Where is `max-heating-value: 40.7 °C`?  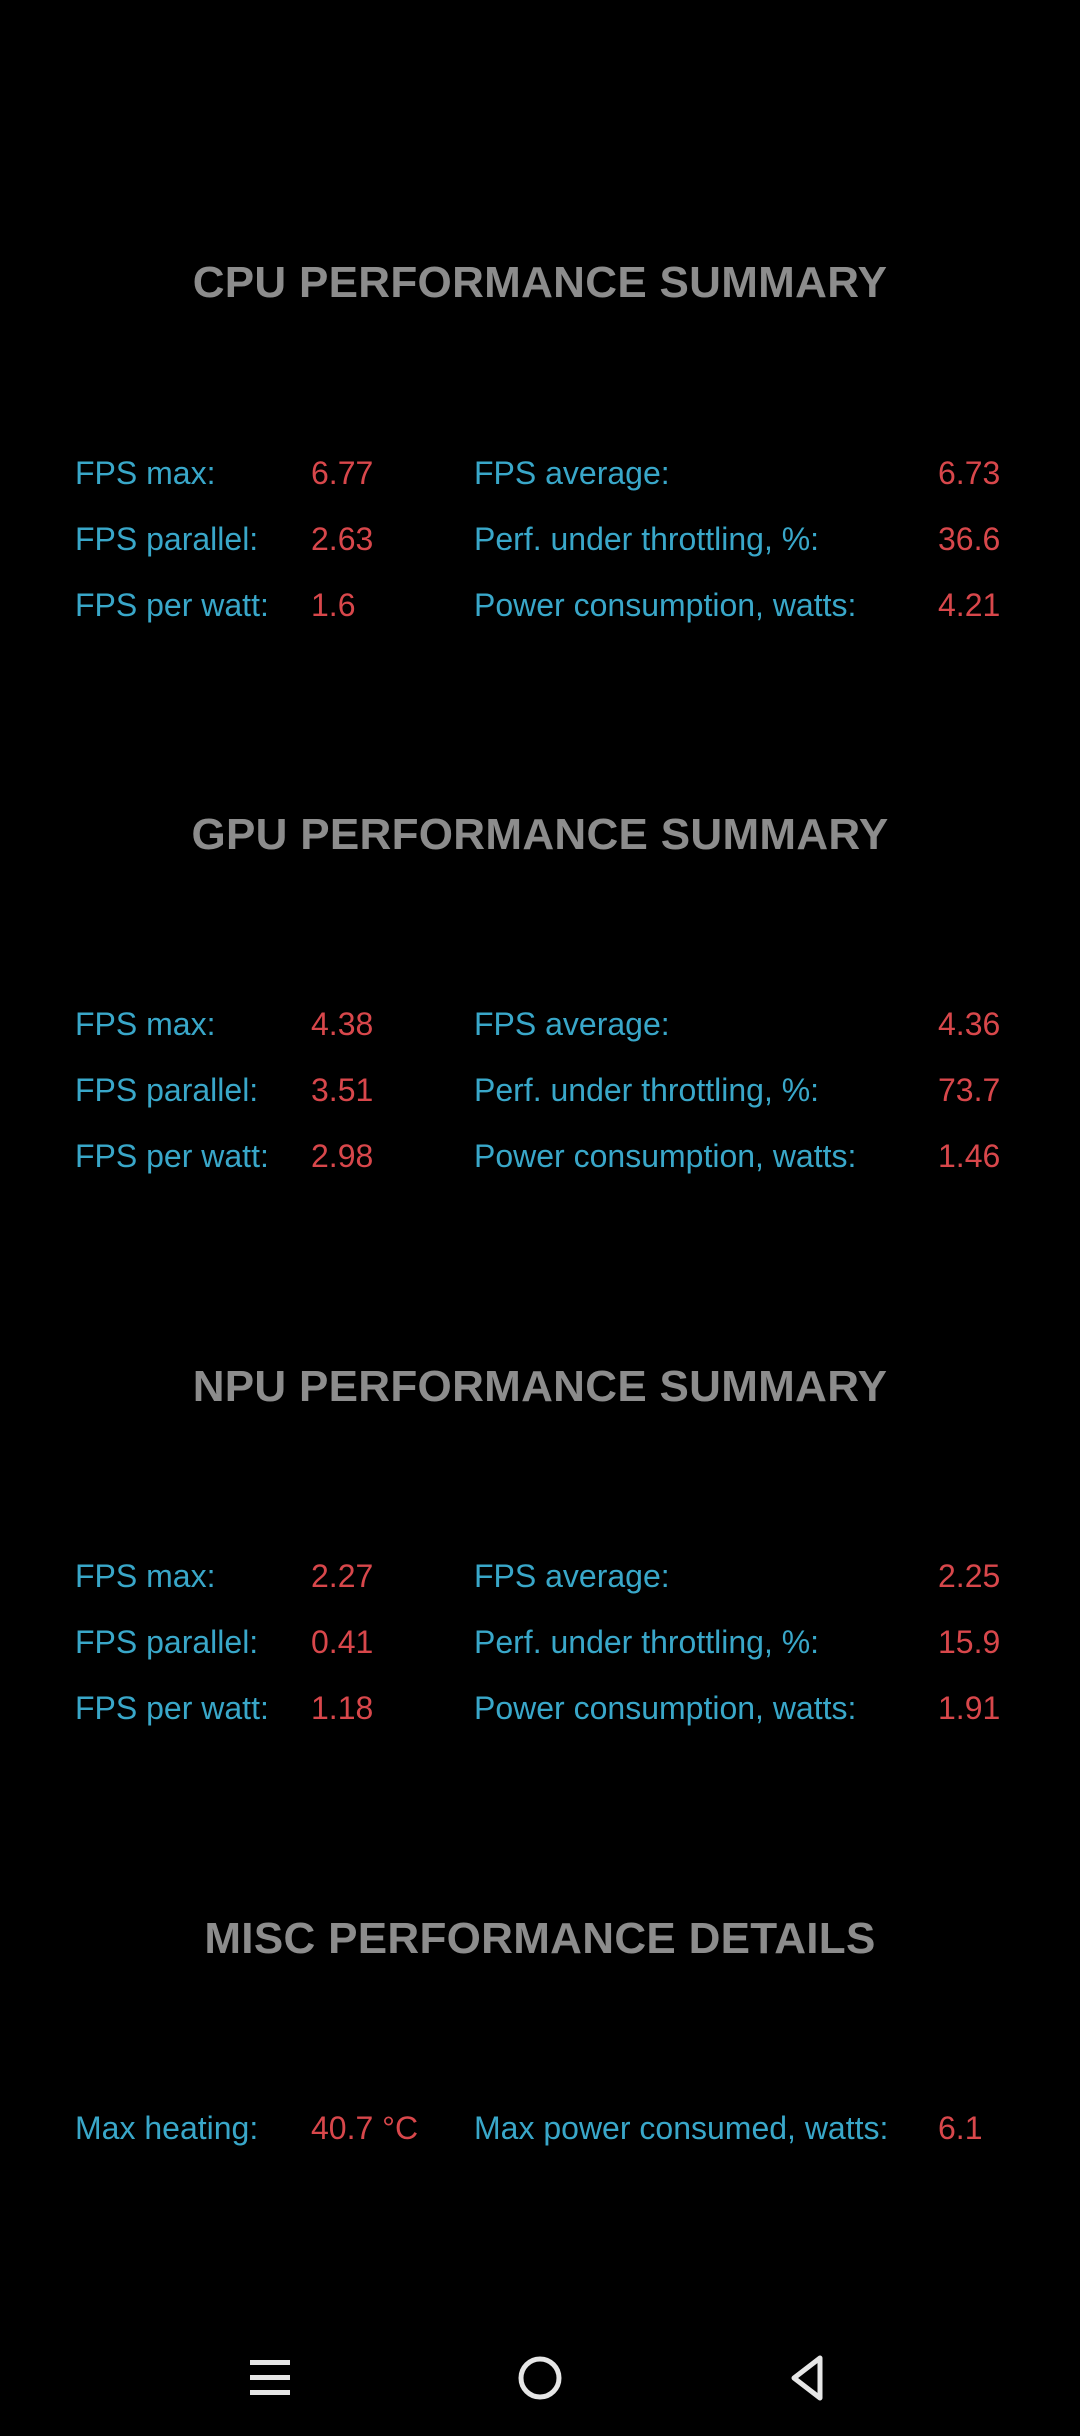
max-heating-value: 40.7 °C is located at coordinates (365, 2128).